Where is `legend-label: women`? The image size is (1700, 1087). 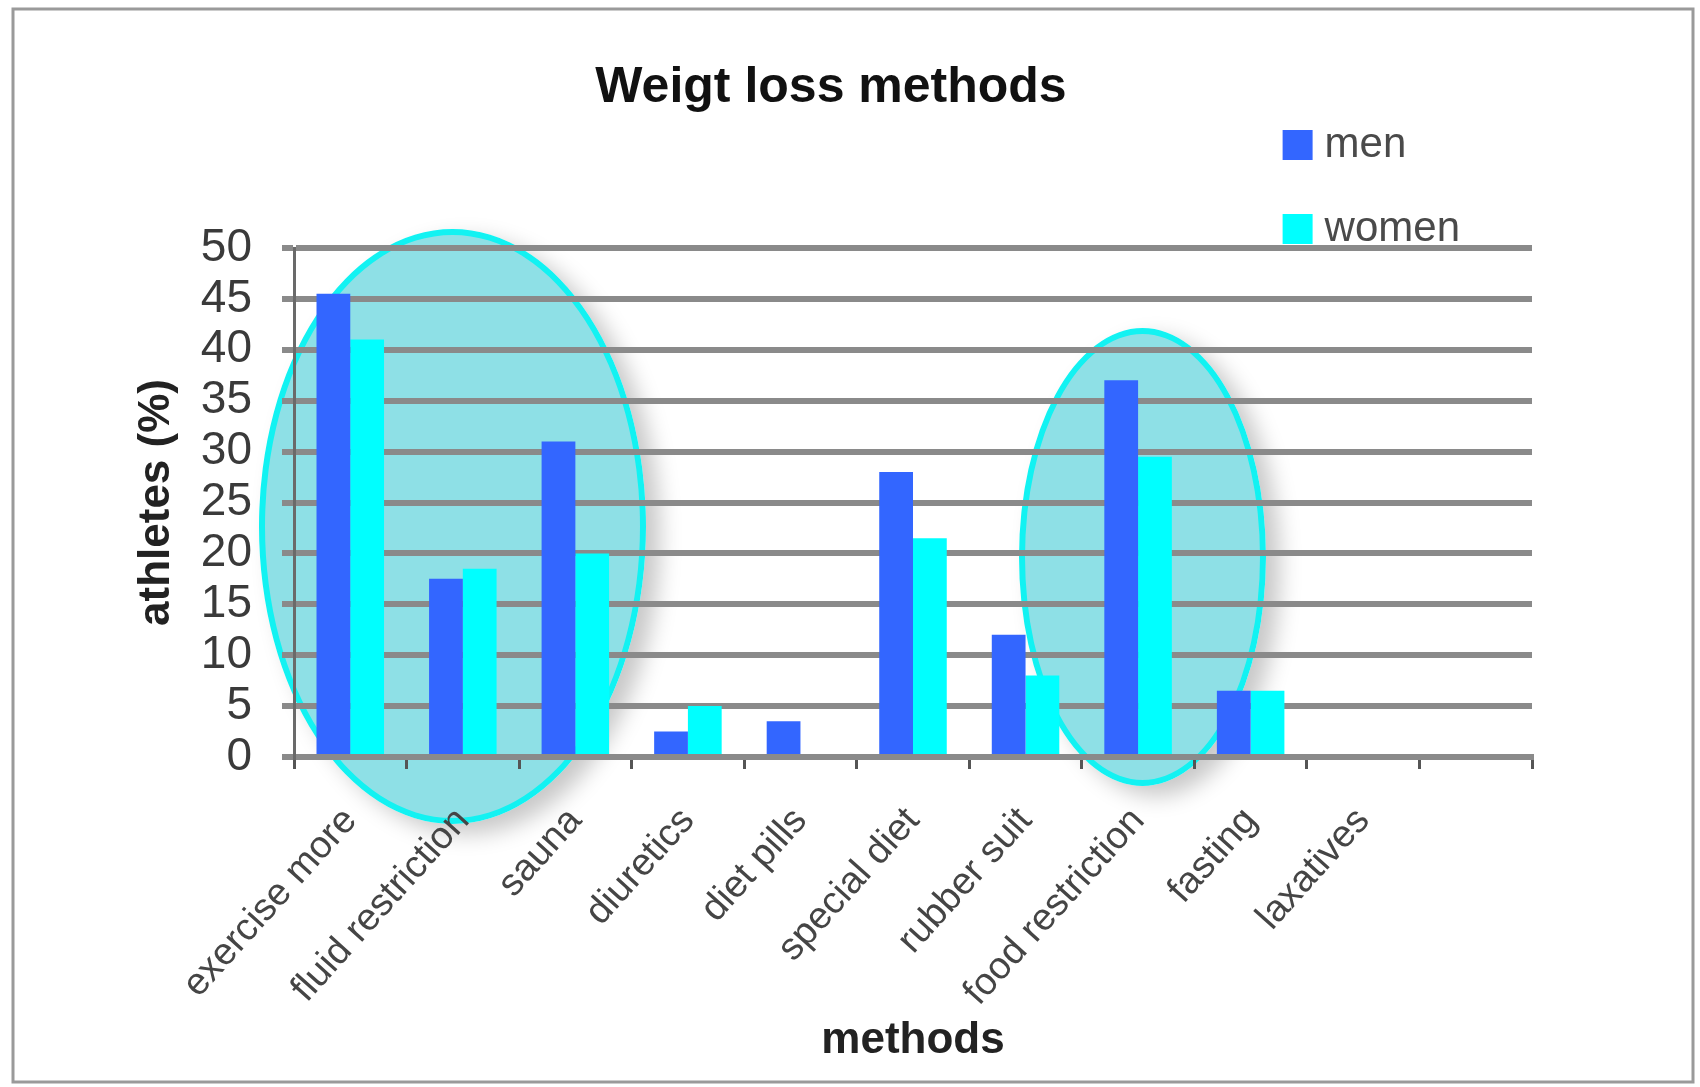
legend-label: women is located at coordinates (1392, 226).